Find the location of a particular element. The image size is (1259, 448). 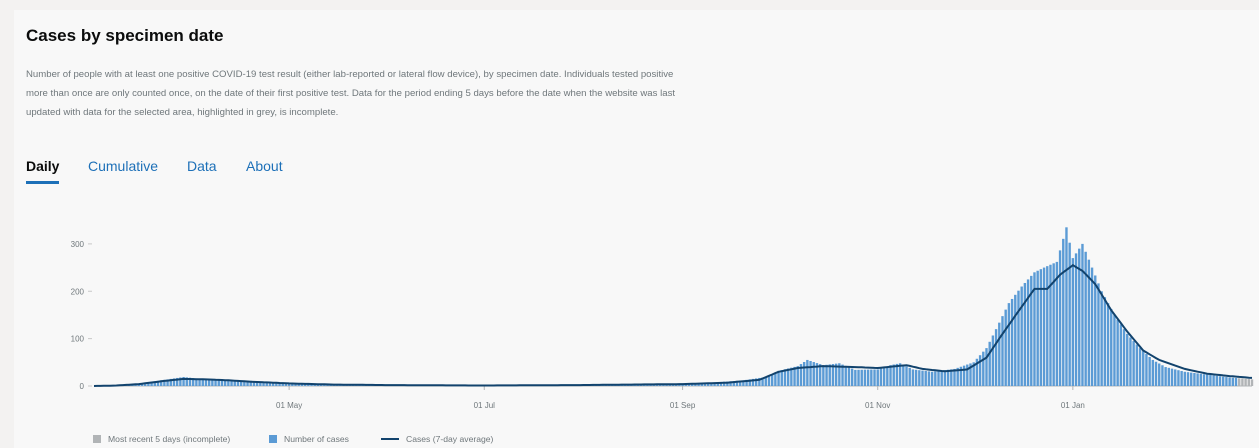

legend-item-incomplete: Most recent 5 days (incomplete) is located at coordinates (161, 439).